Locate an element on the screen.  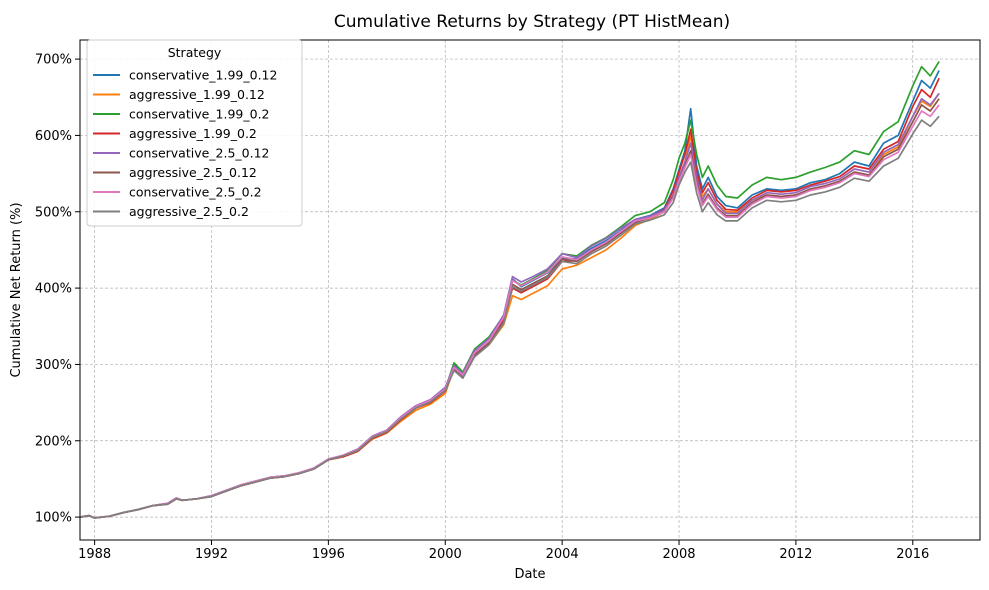
x-tick-label: 1988 is located at coordinates (94, 554).